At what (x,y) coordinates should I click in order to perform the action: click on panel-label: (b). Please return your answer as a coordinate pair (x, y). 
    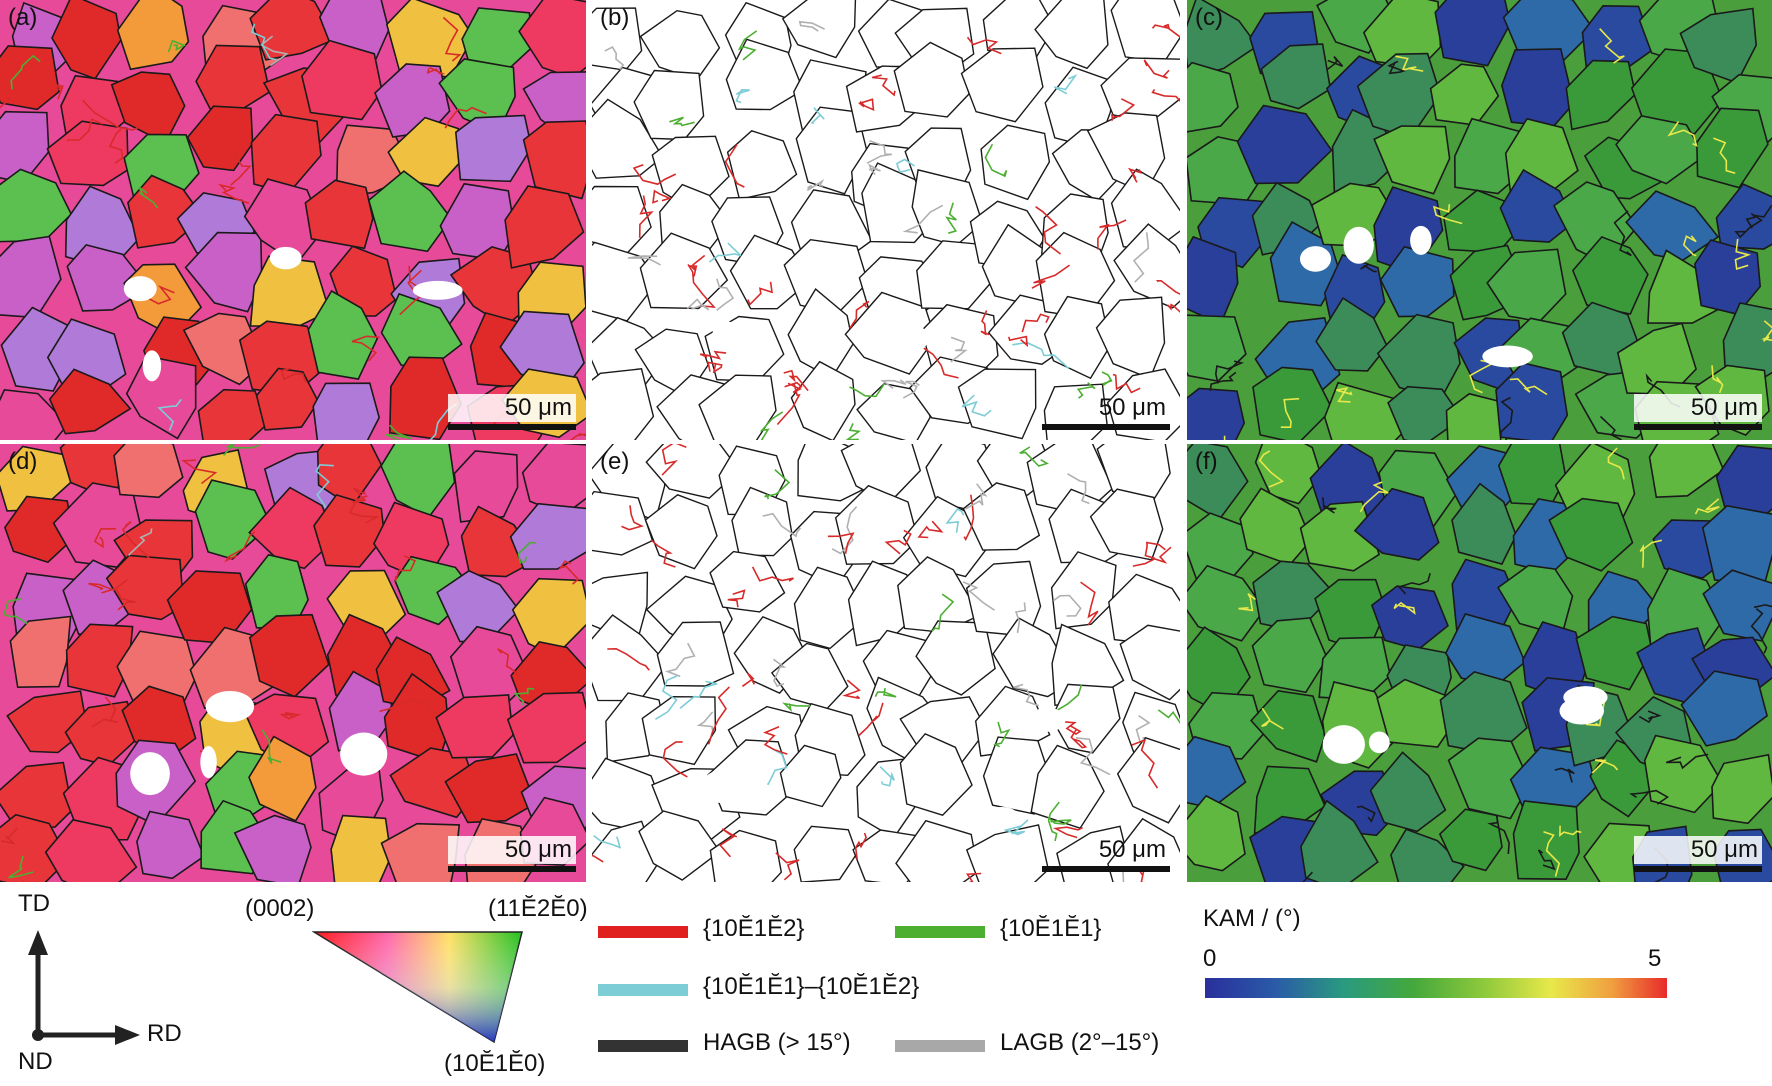
    Looking at the image, I should click on (615, 17).